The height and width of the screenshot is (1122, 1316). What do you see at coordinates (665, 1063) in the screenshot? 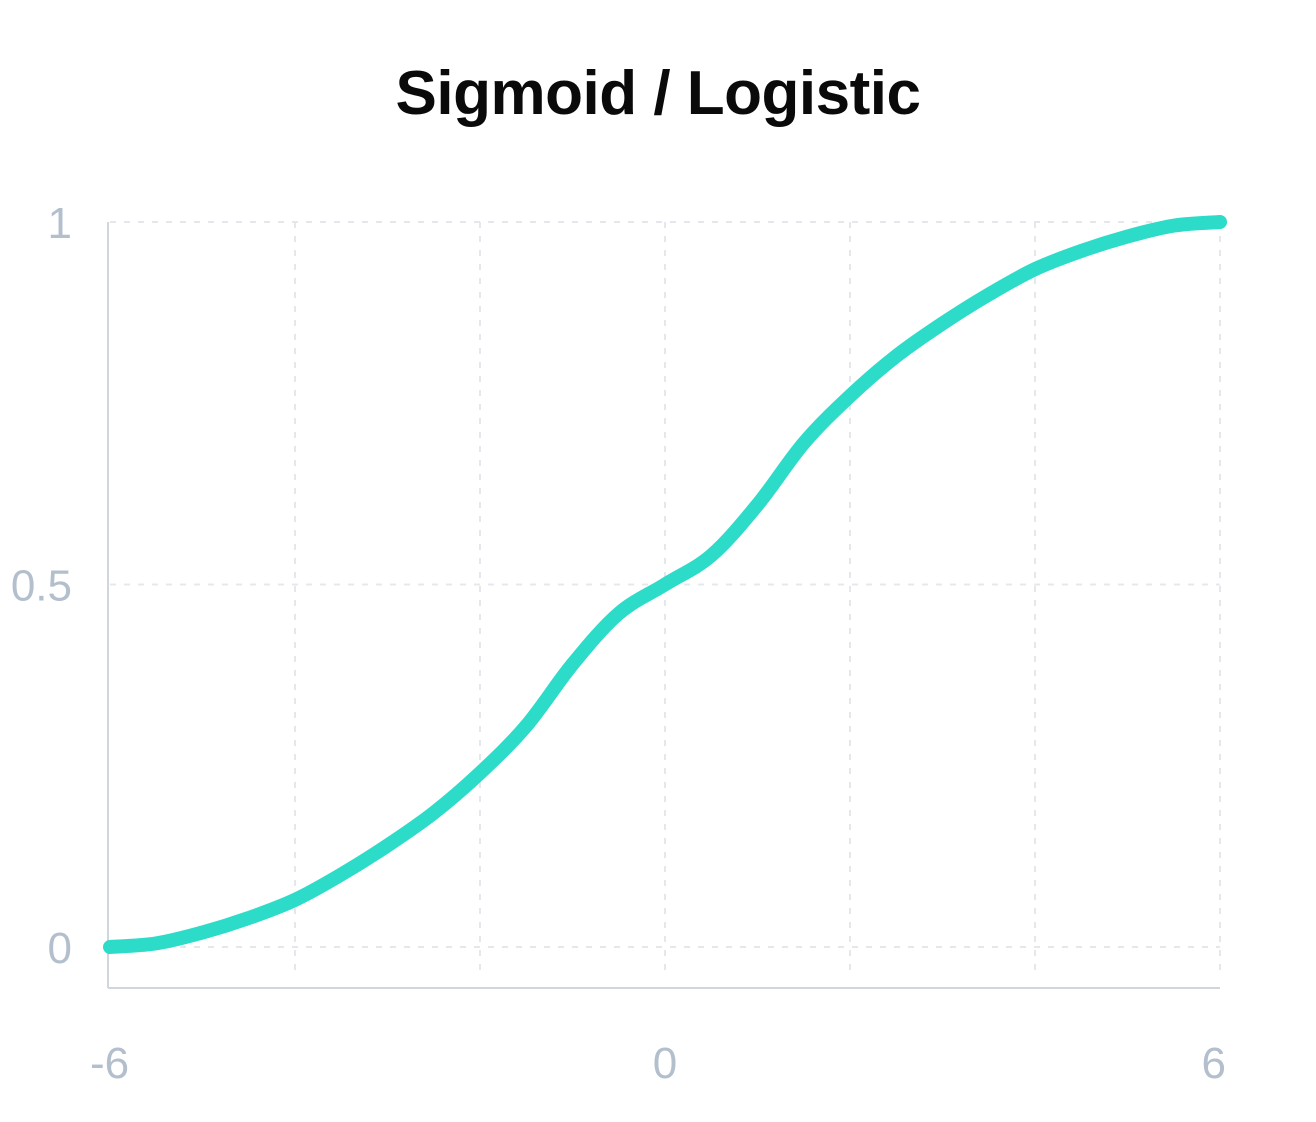
I see `x-tick-label: 0` at bounding box center [665, 1063].